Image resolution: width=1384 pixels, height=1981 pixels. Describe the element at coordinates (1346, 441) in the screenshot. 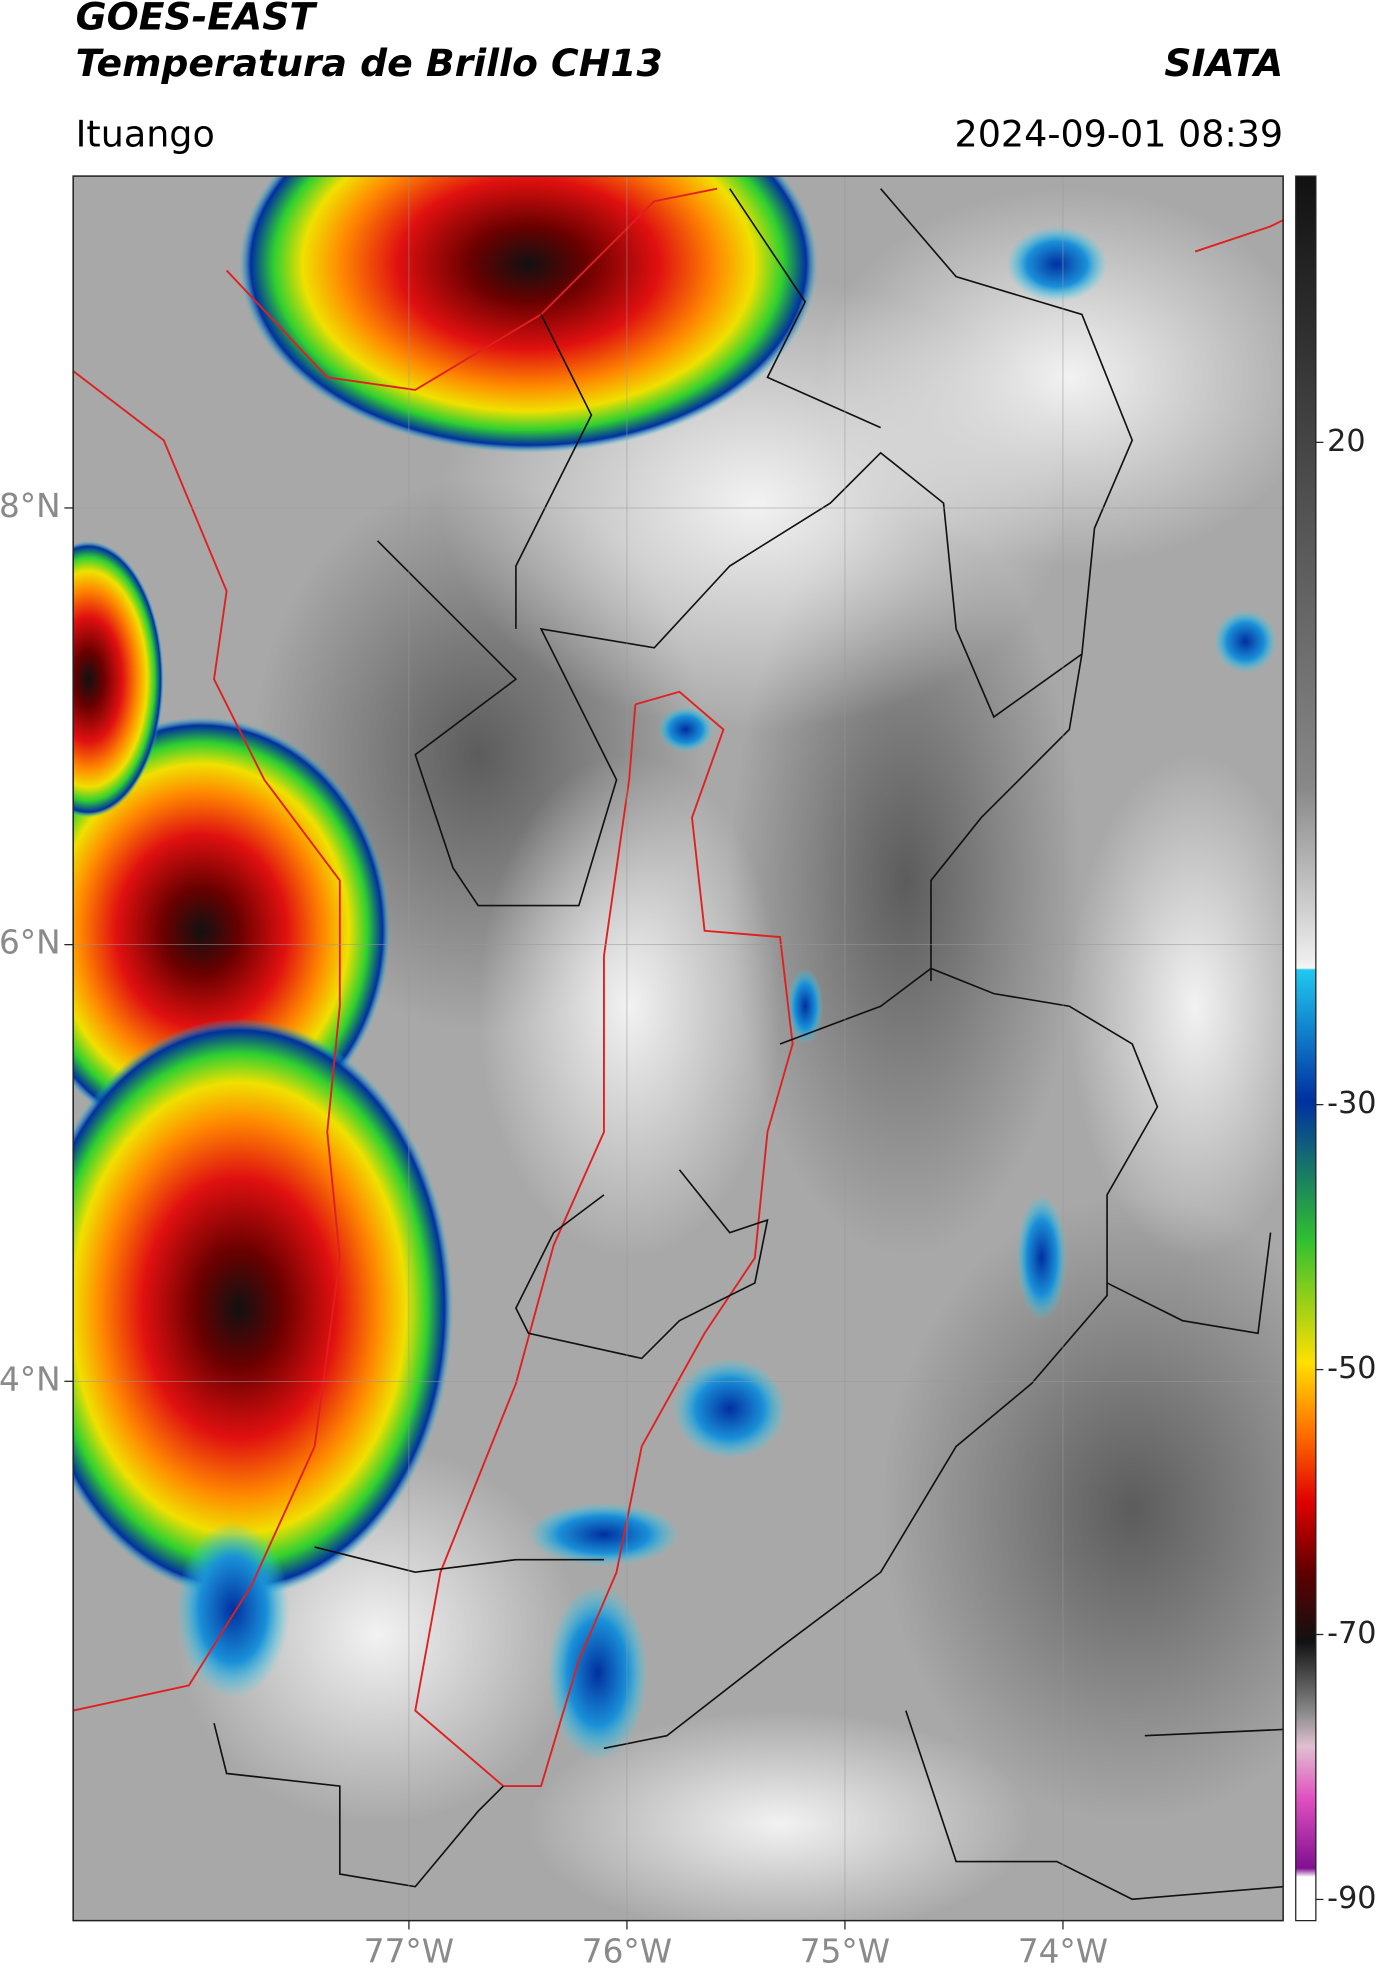

I see `colorbar-tick-label: 20` at that location.